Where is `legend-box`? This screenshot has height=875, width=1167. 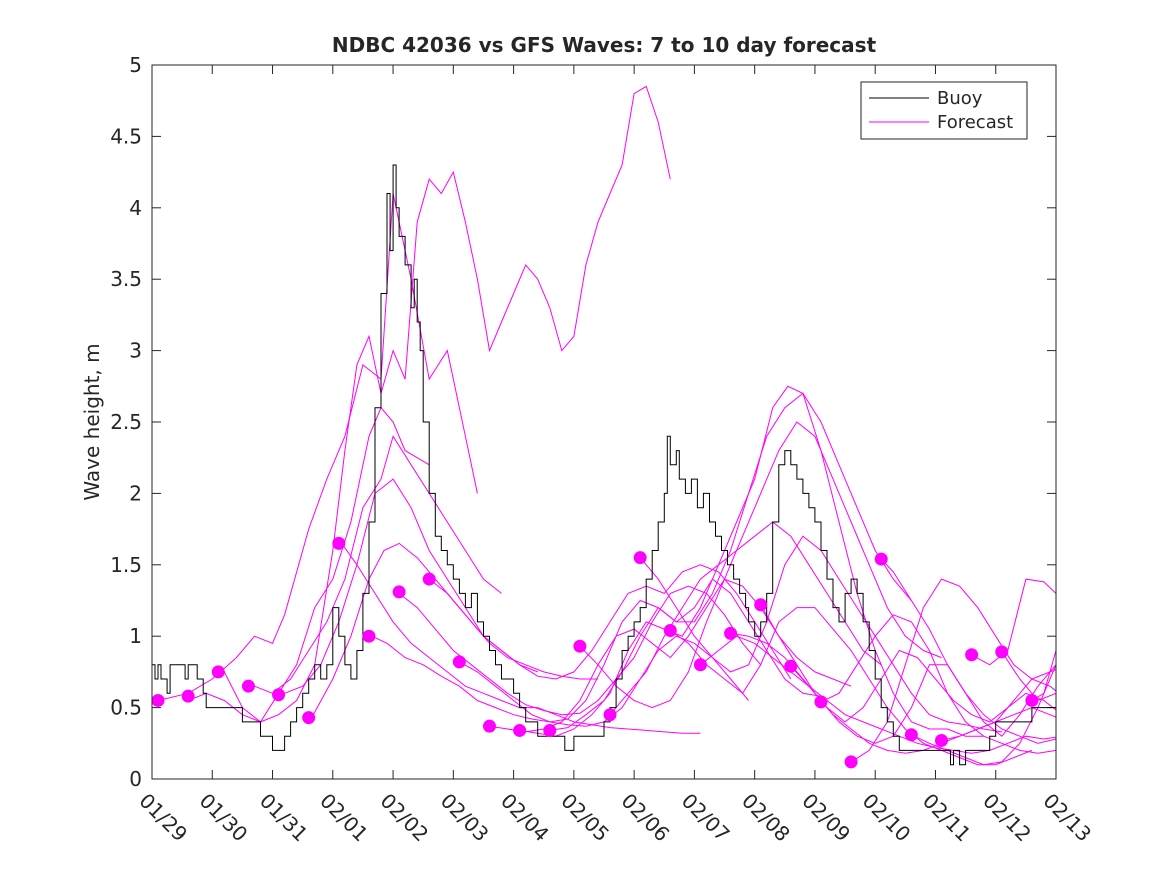 legend-box is located at coordinates (944, 110).